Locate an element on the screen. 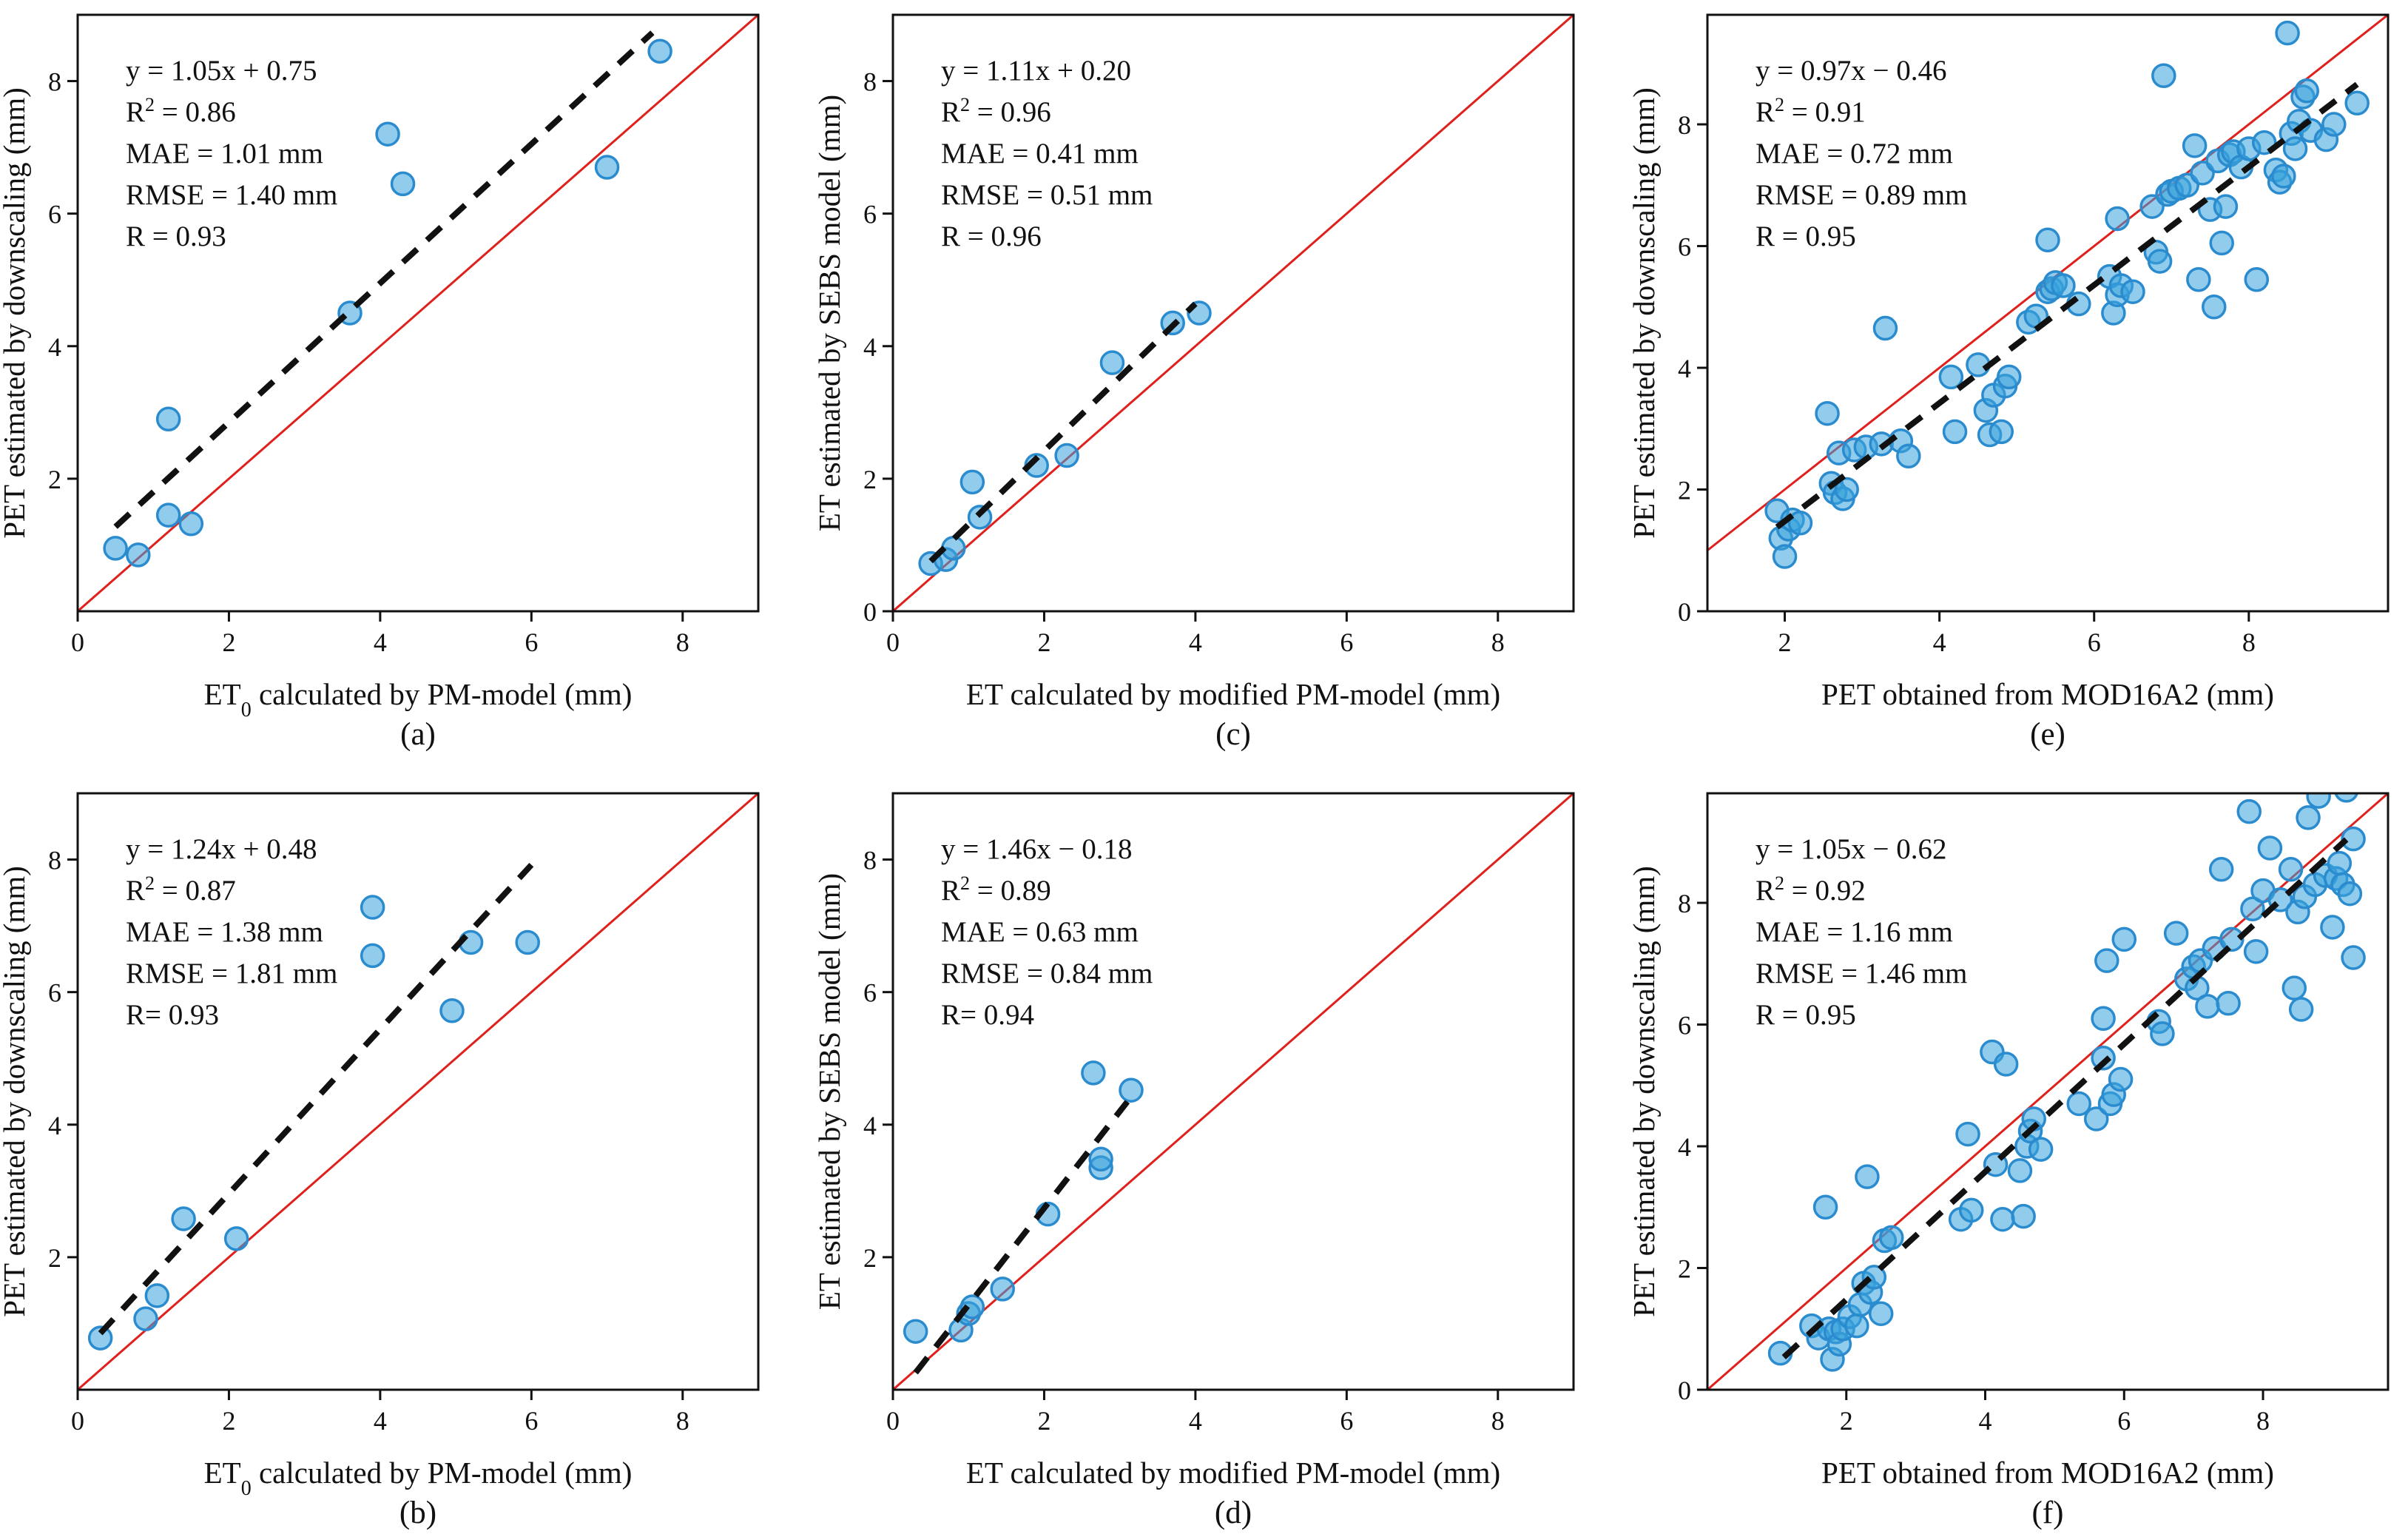  one-to-one-line is located at coordinates (1233, 313).